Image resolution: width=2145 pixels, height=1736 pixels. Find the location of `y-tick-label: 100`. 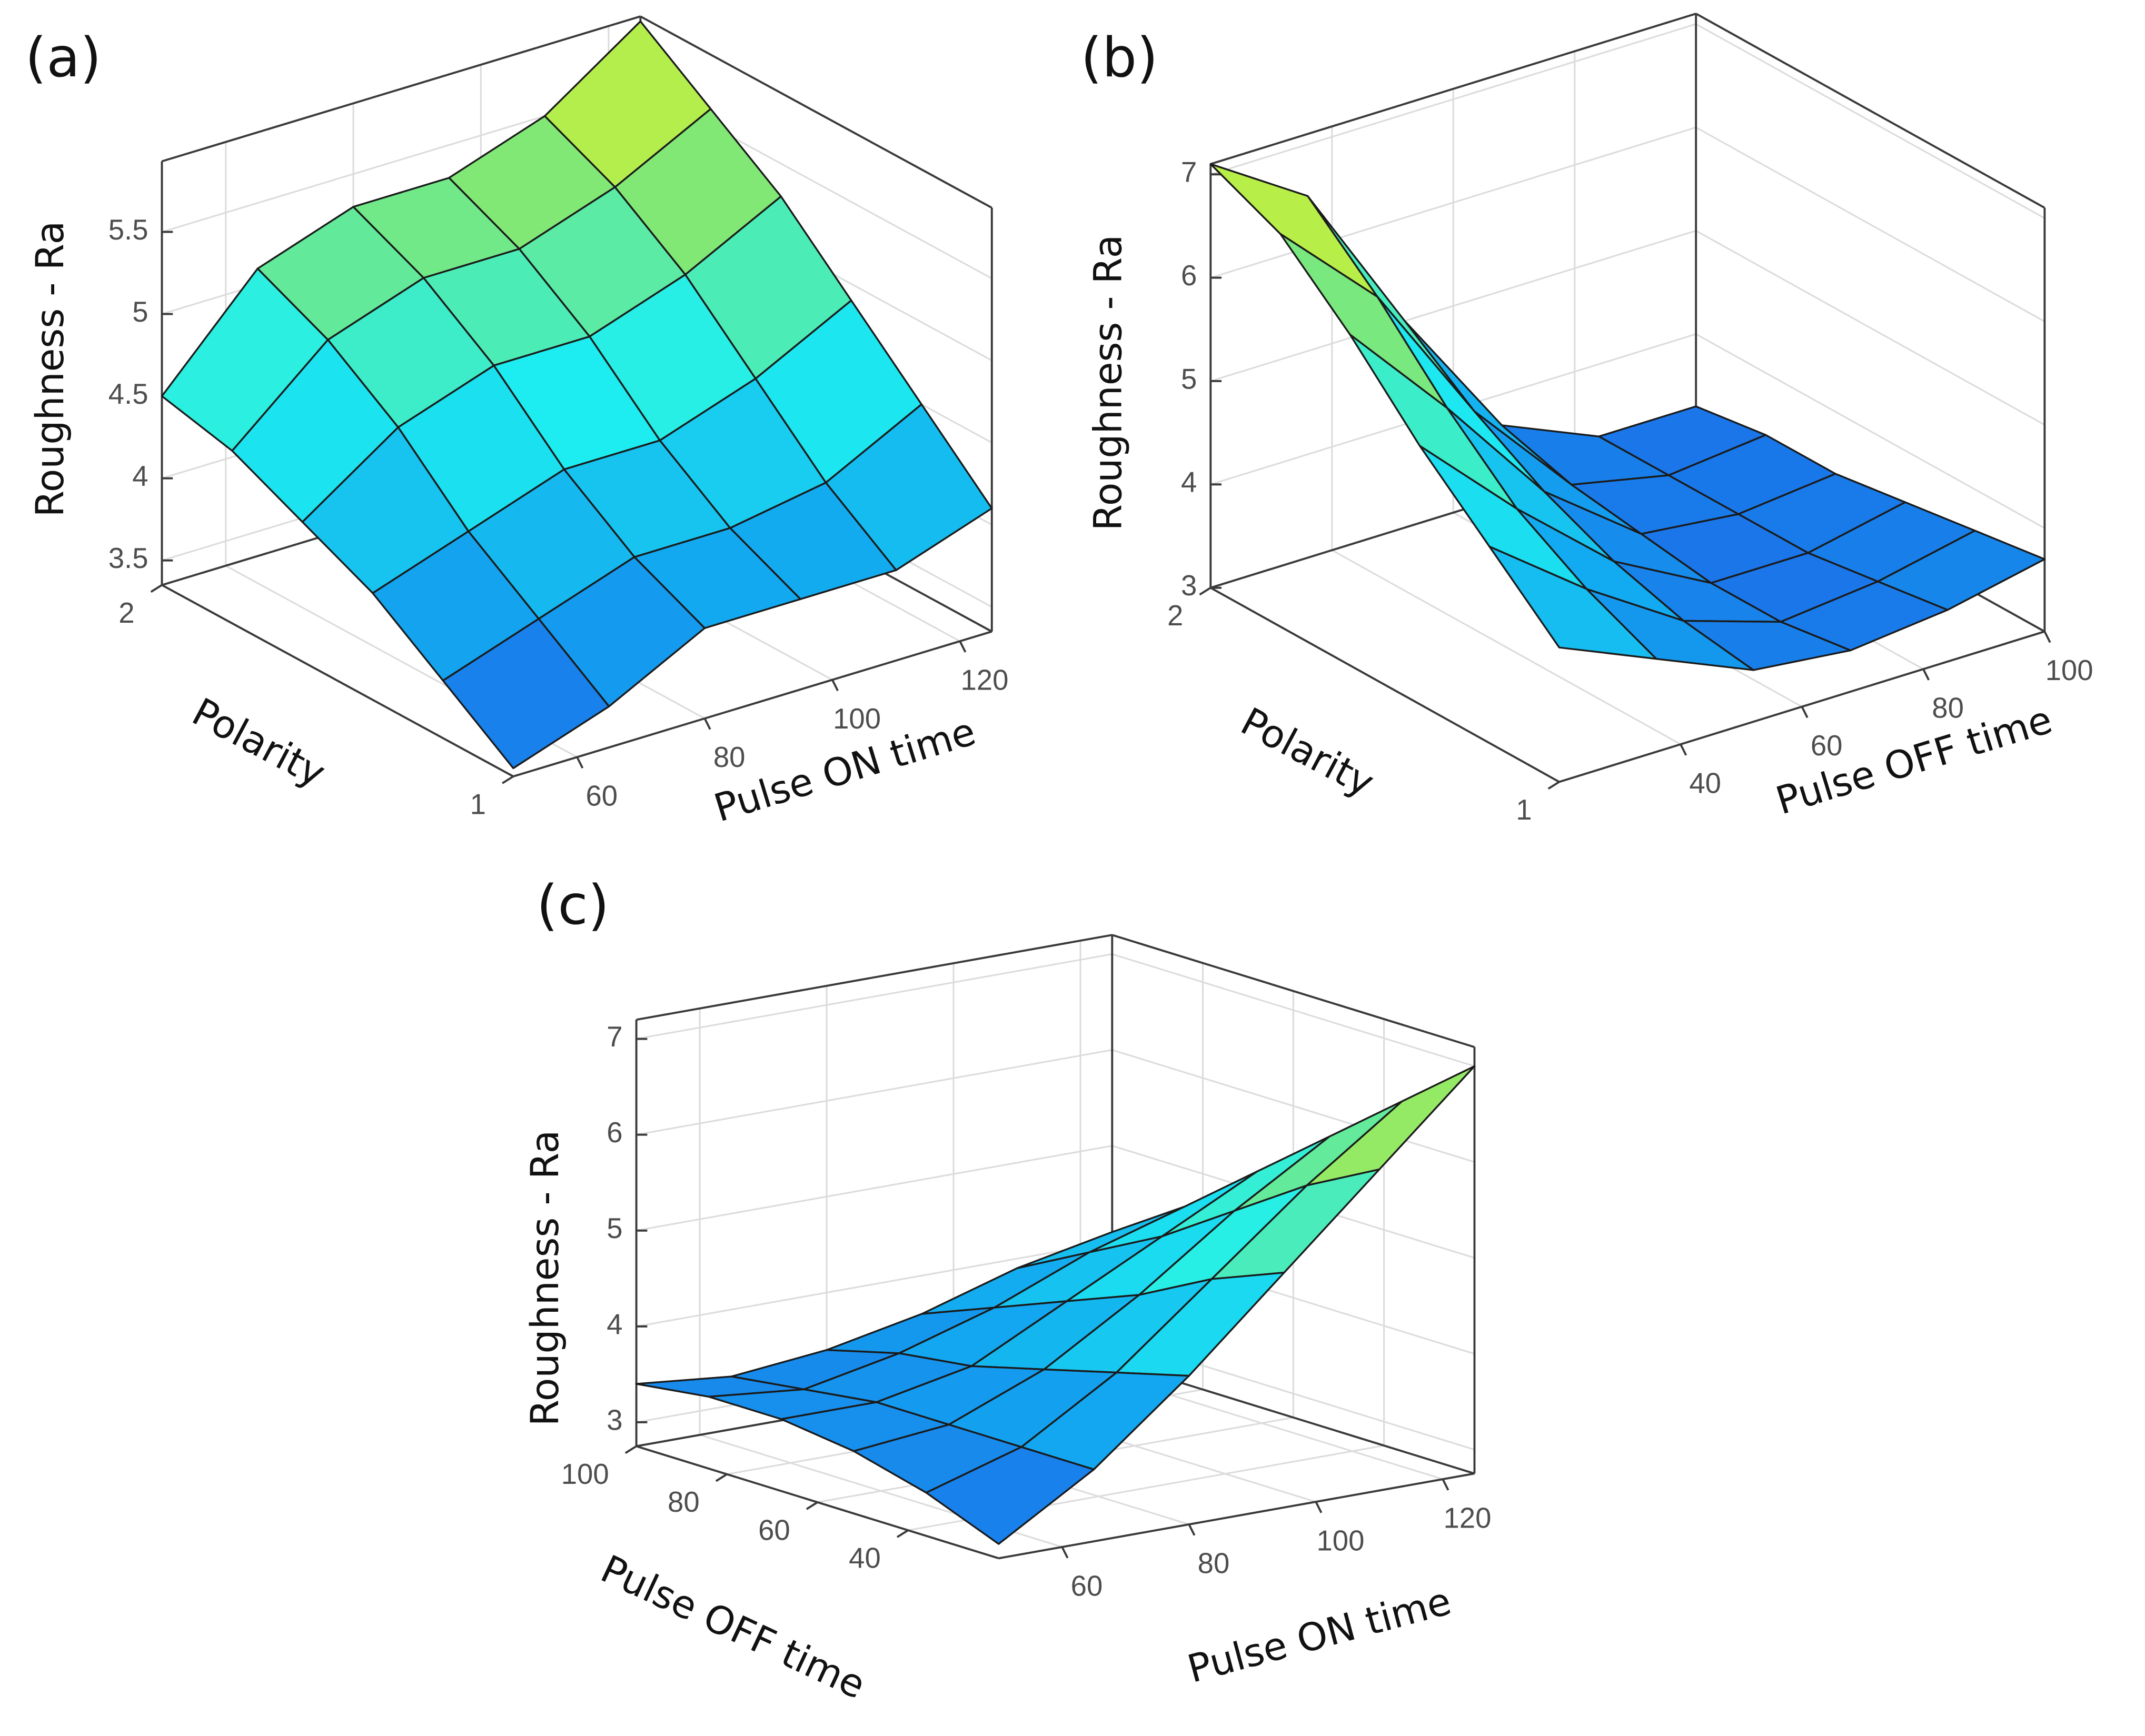

y-tick-label: 100 is located at coordinates (585, 1474).